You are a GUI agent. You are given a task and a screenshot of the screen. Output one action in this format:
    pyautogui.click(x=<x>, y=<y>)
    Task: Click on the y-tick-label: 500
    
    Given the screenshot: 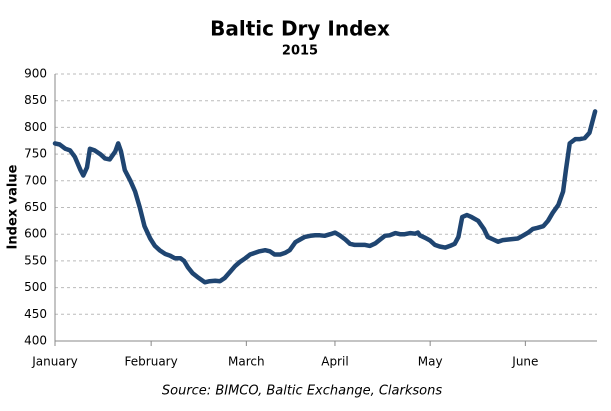 What is the action you would take?
    pyautogui.click(x=35, y=287)
    